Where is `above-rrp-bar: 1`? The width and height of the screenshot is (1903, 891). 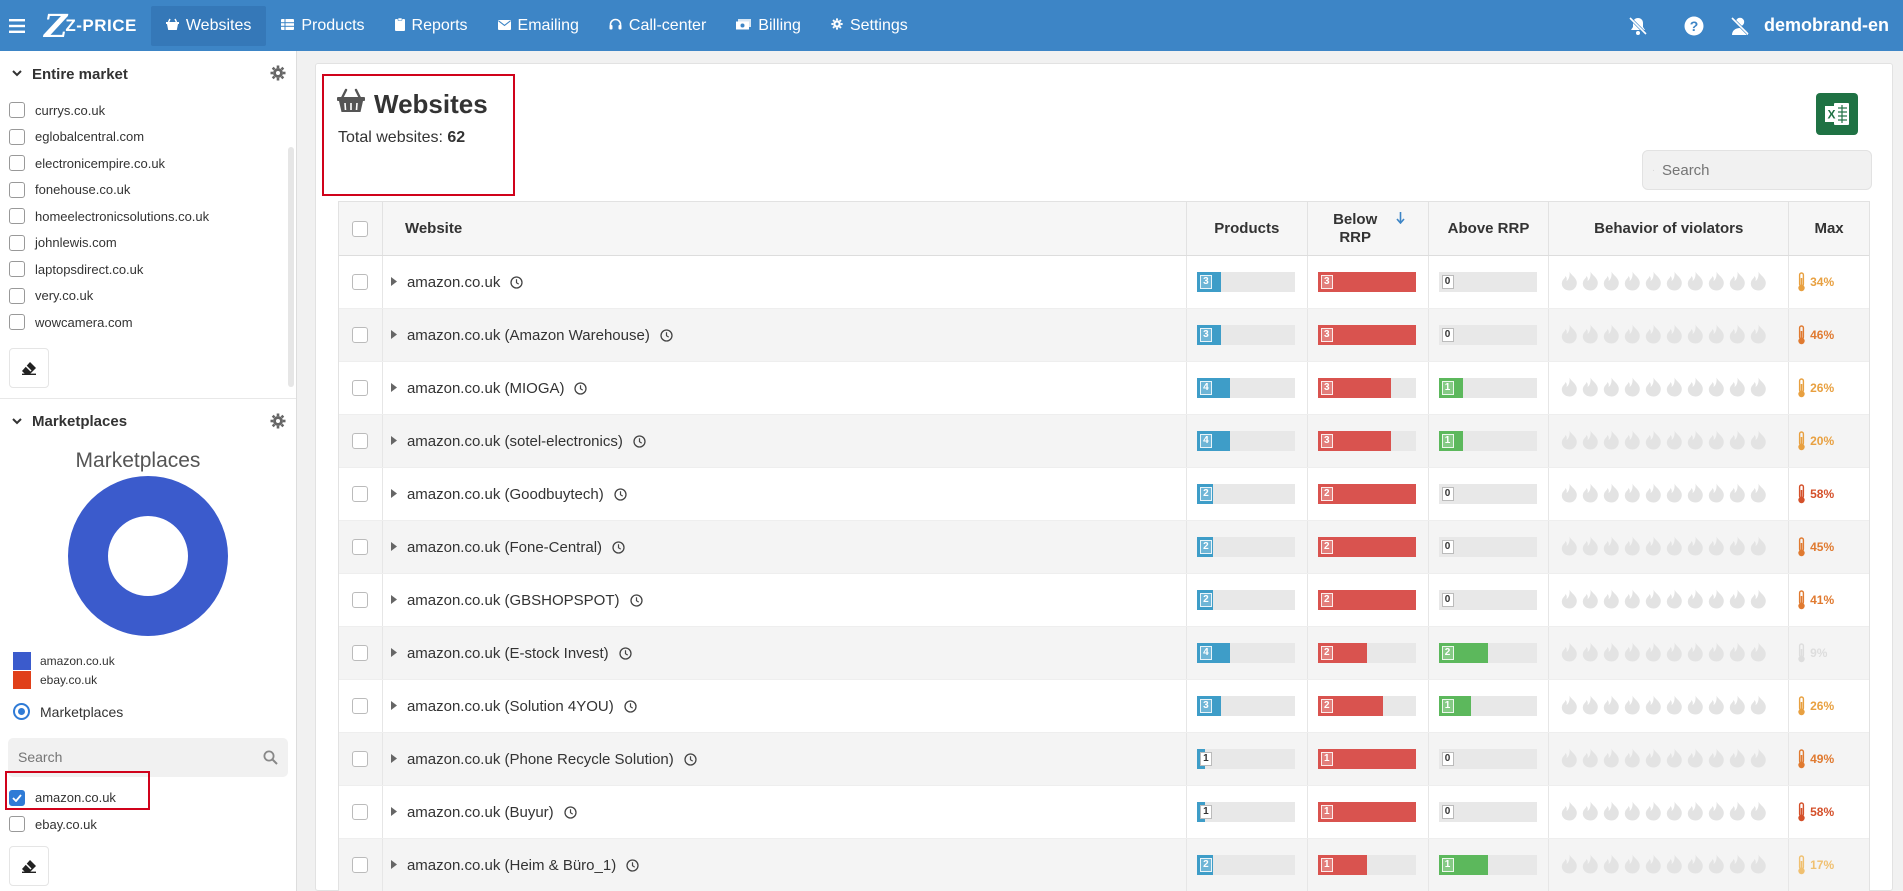
above-rrp-bar: 1 is located at coordinates (1487, 388).